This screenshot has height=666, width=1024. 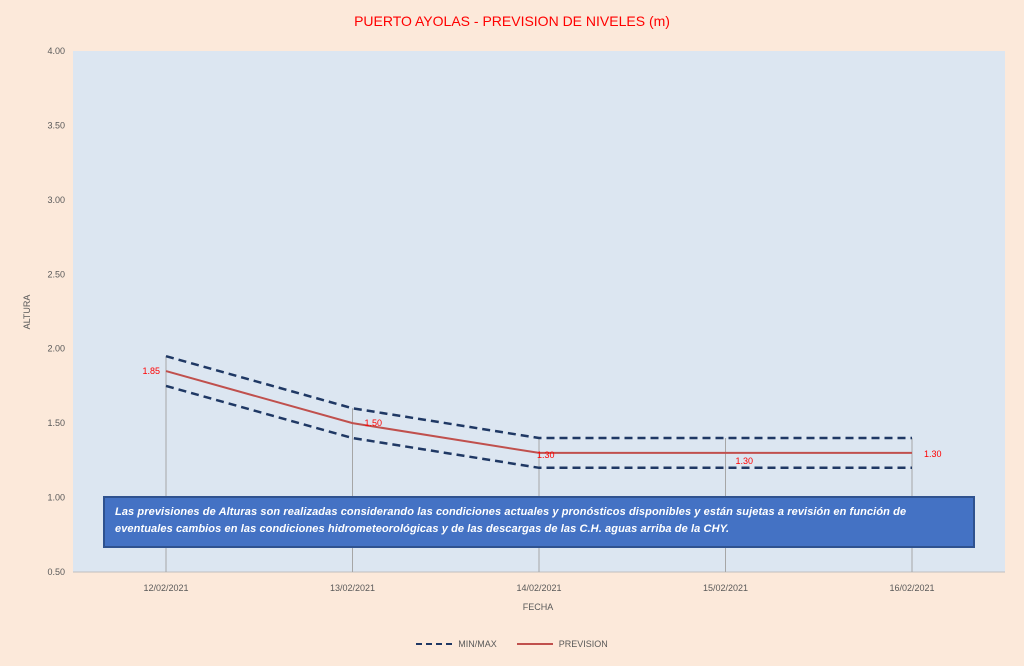 What do you see at coordinates (538, 412) in the screenshot?
I see `prevision-line` at bounding box center [538, 412].